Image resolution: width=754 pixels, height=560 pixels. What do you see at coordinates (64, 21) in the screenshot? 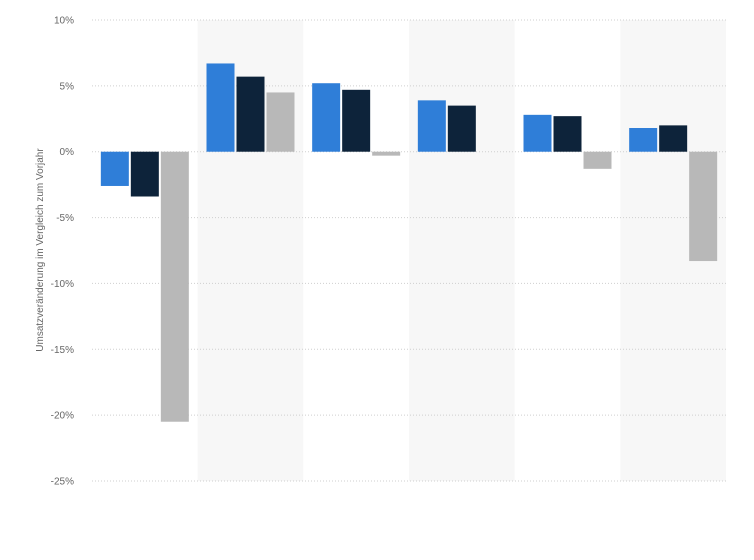
I see `y-tick-label: 10%` at bounding box center [64, 21].